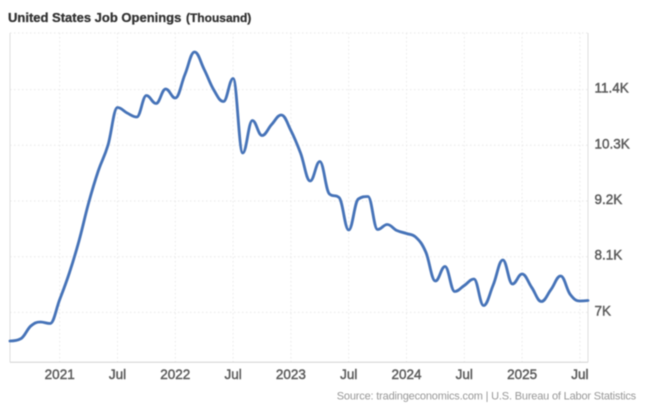 The height and width of the screenshot is (418, 650). What do you see at coordinates (522, 374) in the screenshot?
I see `svg-text: 2025` at bounding box center [522, 374].